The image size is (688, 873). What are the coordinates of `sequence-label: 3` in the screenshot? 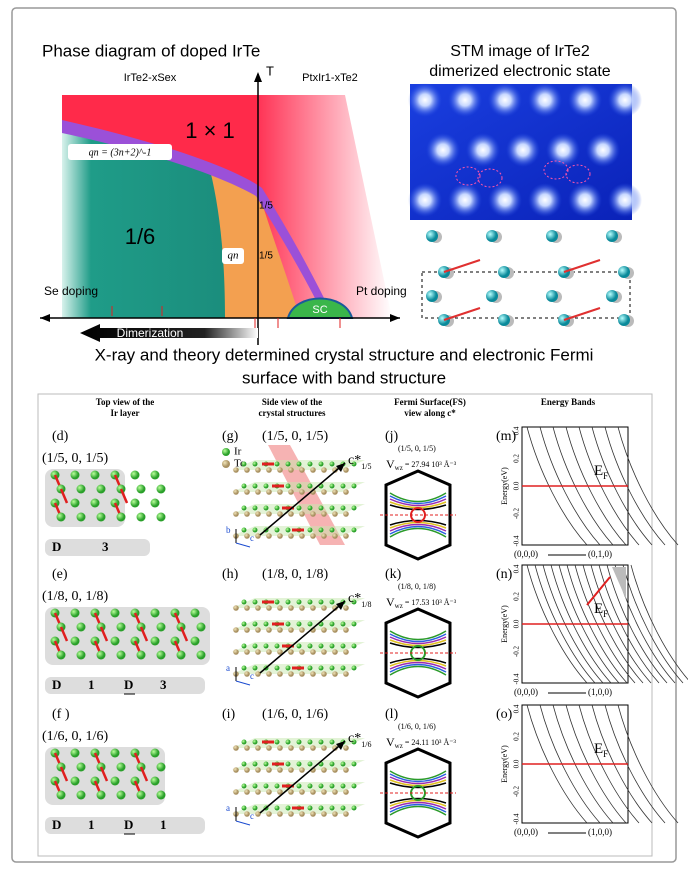 It's located at (105, 546).